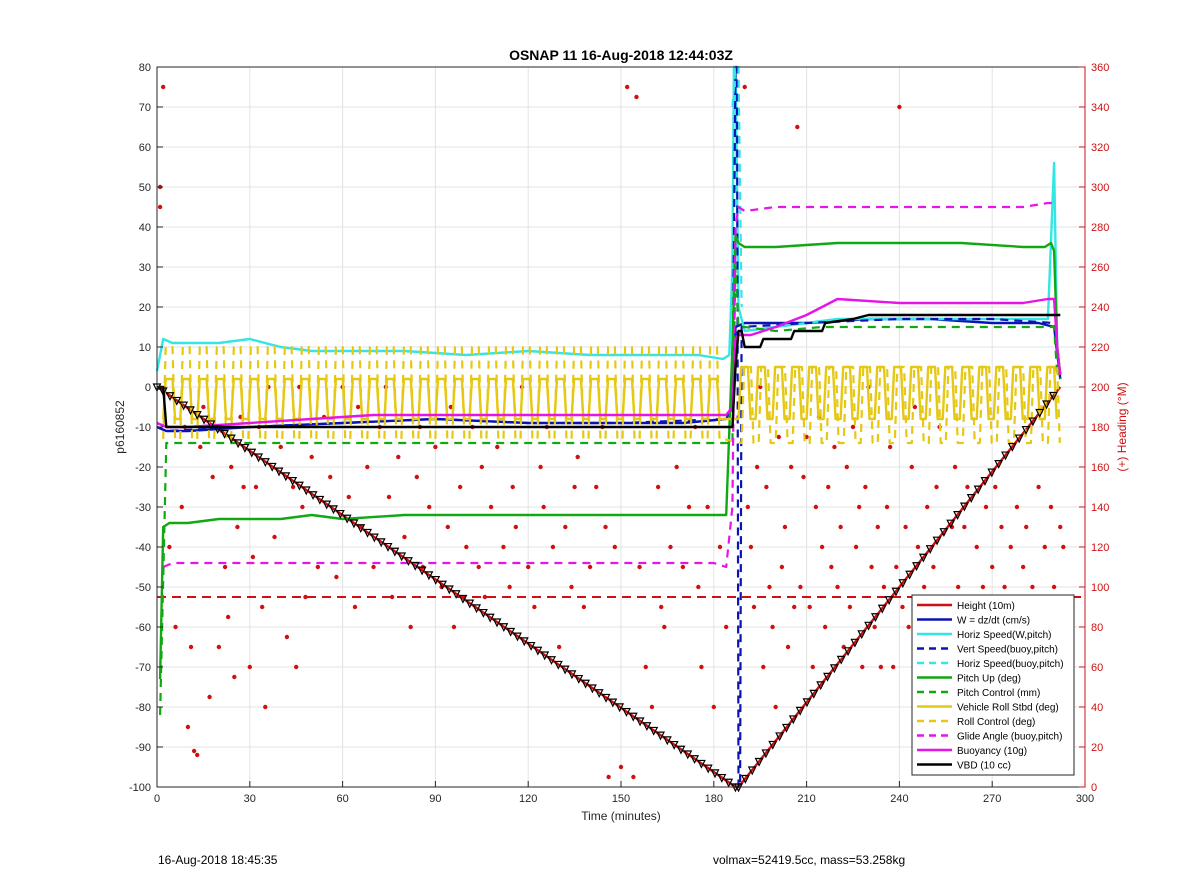 The image size is (1200, 885). What do you see at coordinates (145, 68) in the screenshot?
I see `y-tick-label: 80` at bounding box center [145, 68].